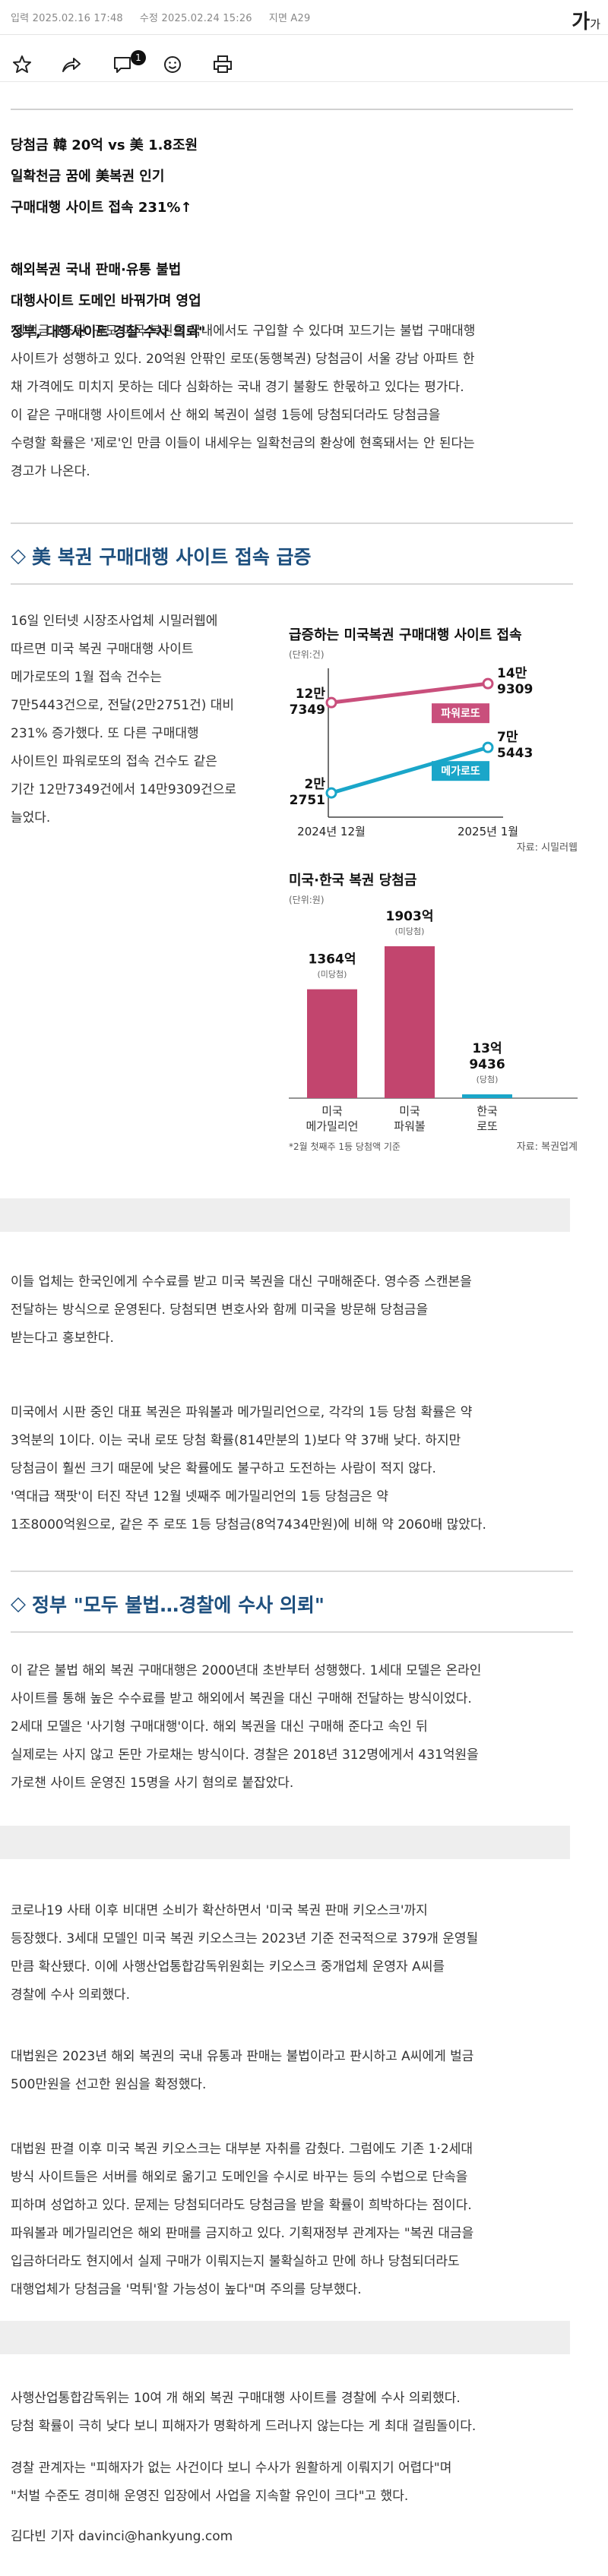 This screenshot has height=2576, width=608. I want to click on share-icon, so click(70, 64).